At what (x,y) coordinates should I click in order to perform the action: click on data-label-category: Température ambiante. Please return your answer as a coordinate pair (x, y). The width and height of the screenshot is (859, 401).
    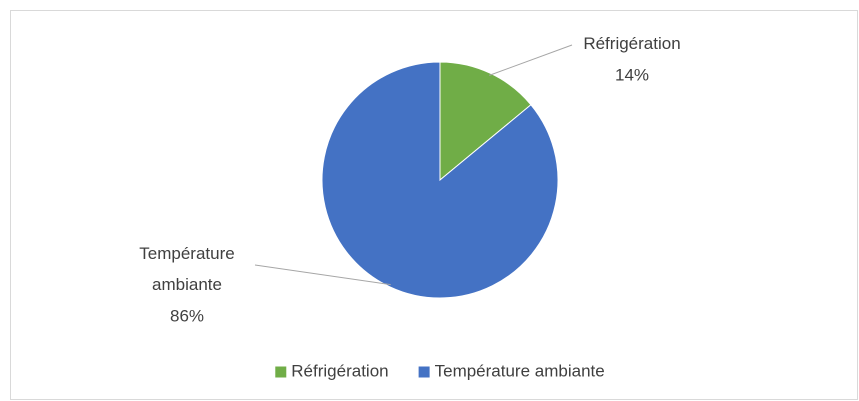
    Looking at the image, I should click on (186, 269).